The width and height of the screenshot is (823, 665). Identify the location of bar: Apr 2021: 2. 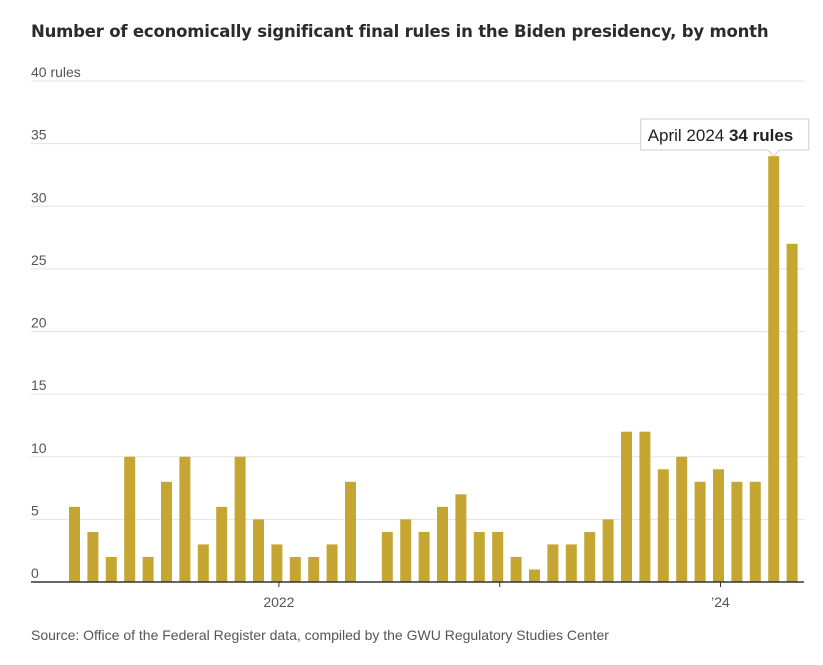
(111, 569).